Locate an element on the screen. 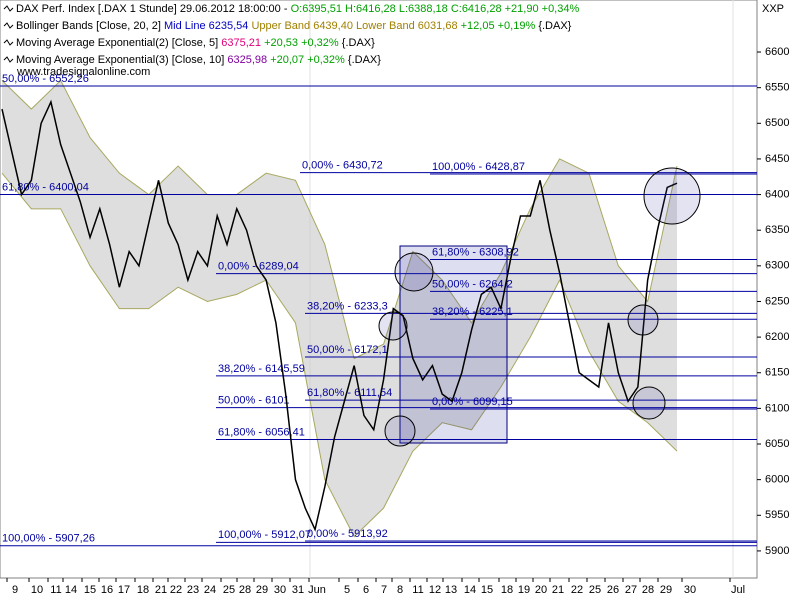 Image resolution: width=800 pixels, height=600 pixels. x-tick-label: 16 is located at coordinates (107, 590).